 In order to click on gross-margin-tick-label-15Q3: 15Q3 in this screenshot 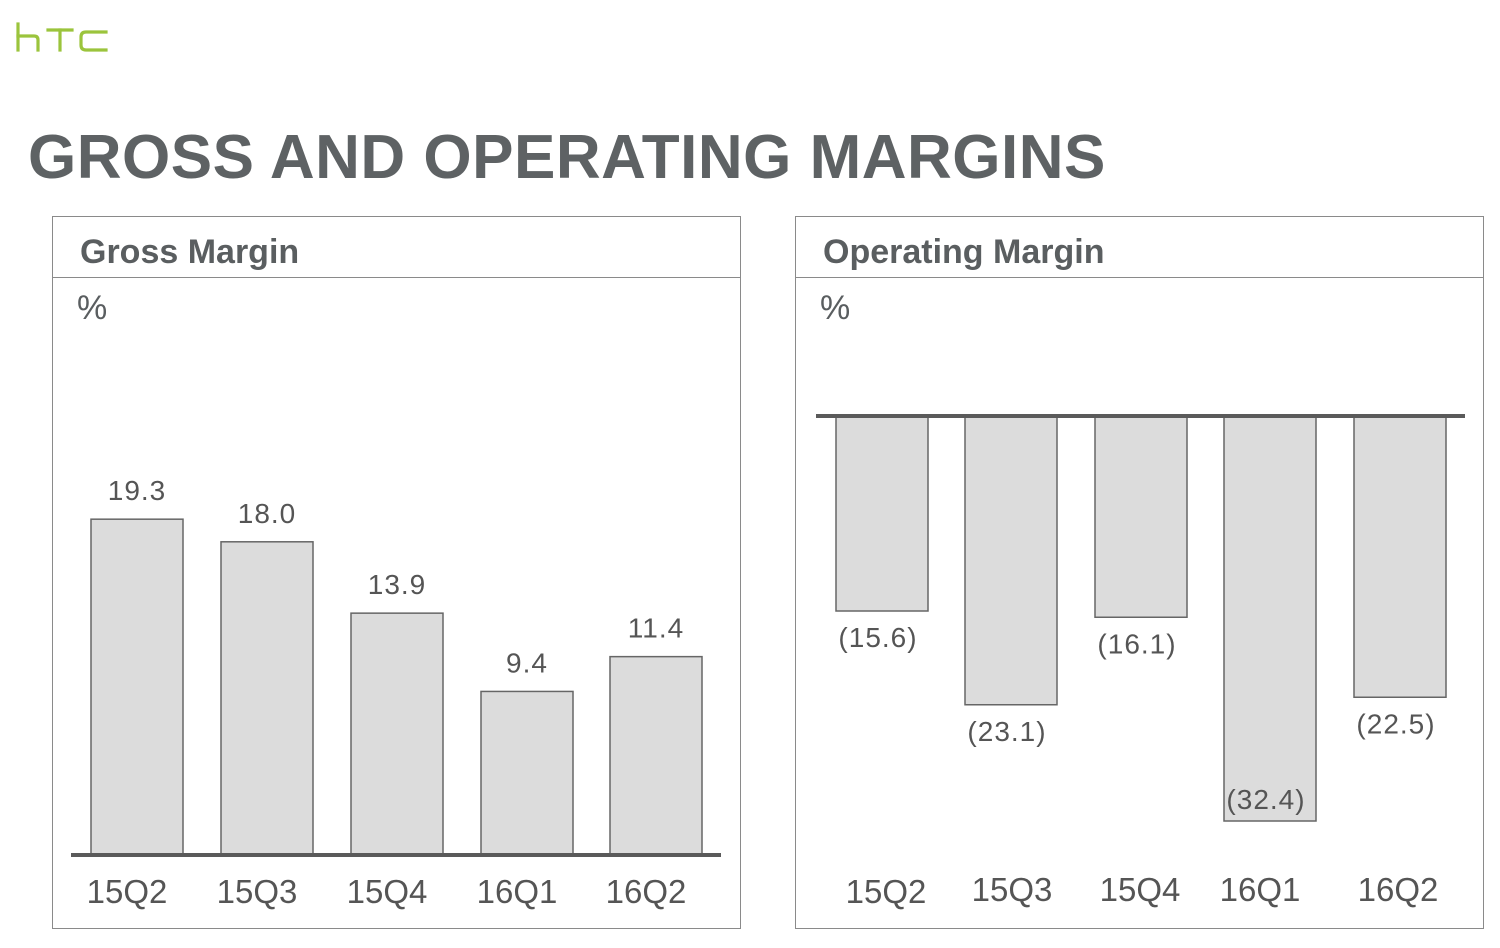, I will do `click(257, 891)`.